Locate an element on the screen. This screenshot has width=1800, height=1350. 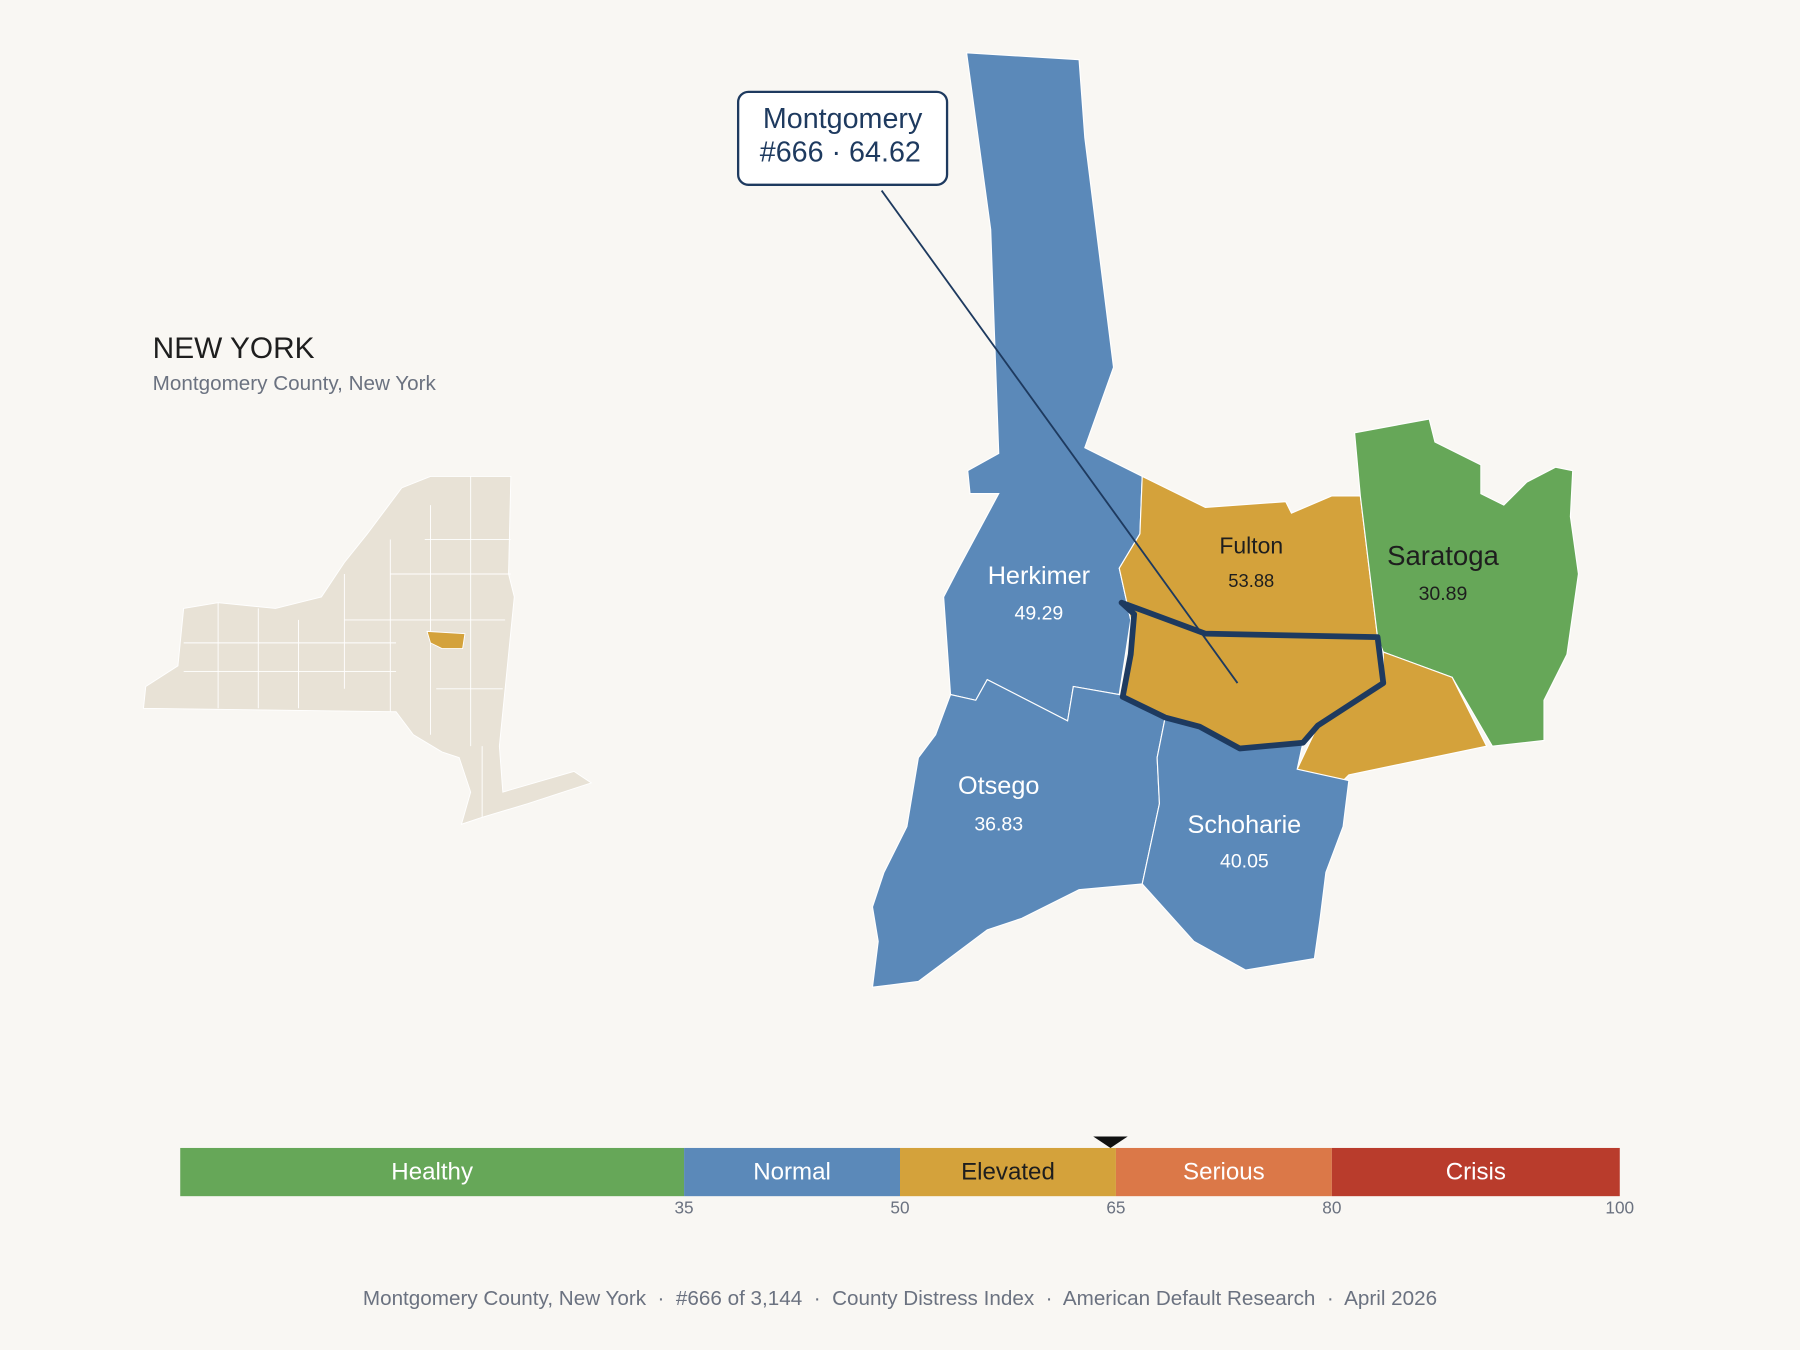
county-name: Saratoga is located at coordinates (1443, 555).